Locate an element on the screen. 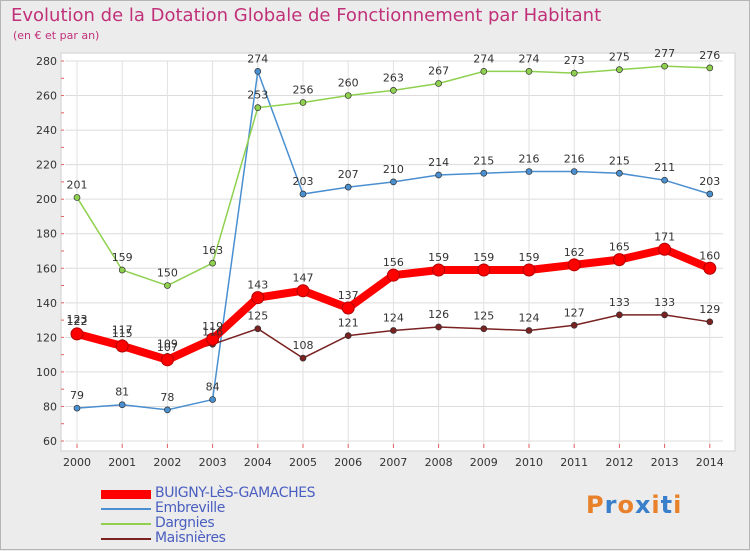  data-label: 125 is located at coordinates (483, 316).